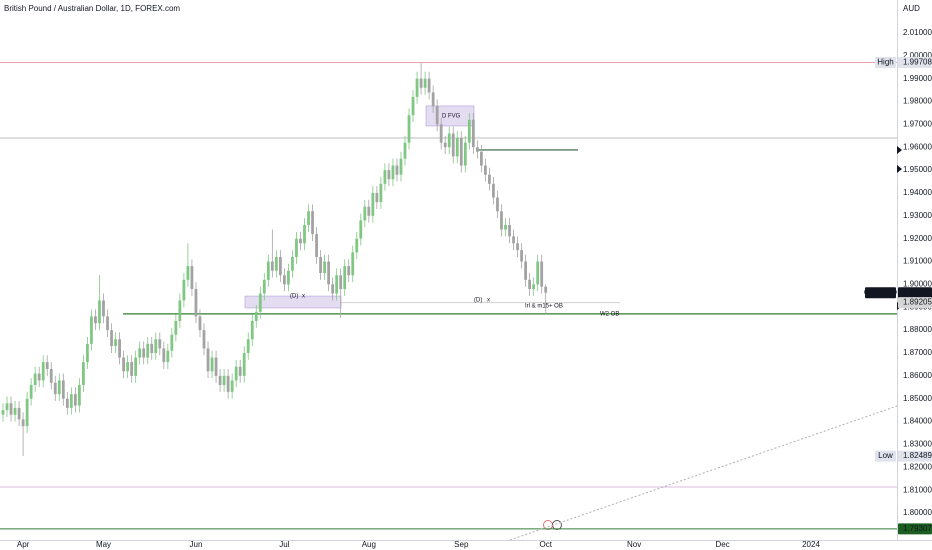 This screenshot has height=550, width=932. I want to click on y-tick-label: 1.83000, so click(917, 444).